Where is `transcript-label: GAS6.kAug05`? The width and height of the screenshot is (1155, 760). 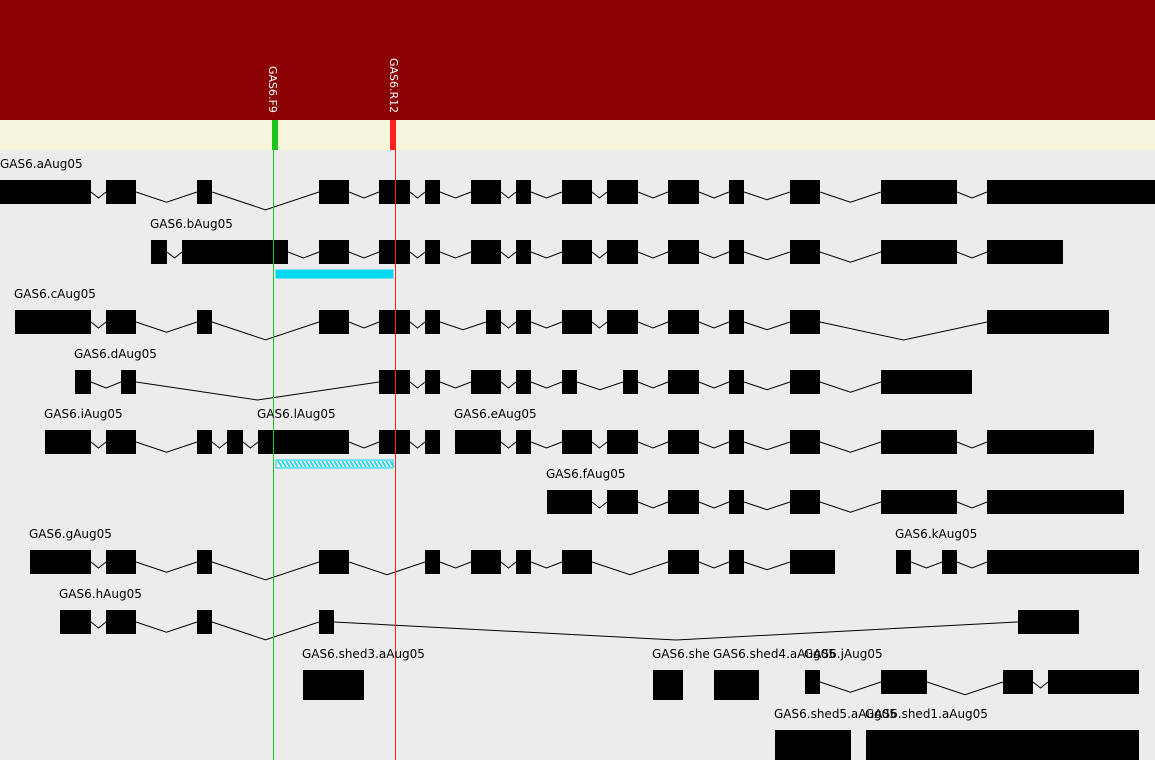 transcript-label: GAS6.kAug05 is located at coordinates (936, 534).